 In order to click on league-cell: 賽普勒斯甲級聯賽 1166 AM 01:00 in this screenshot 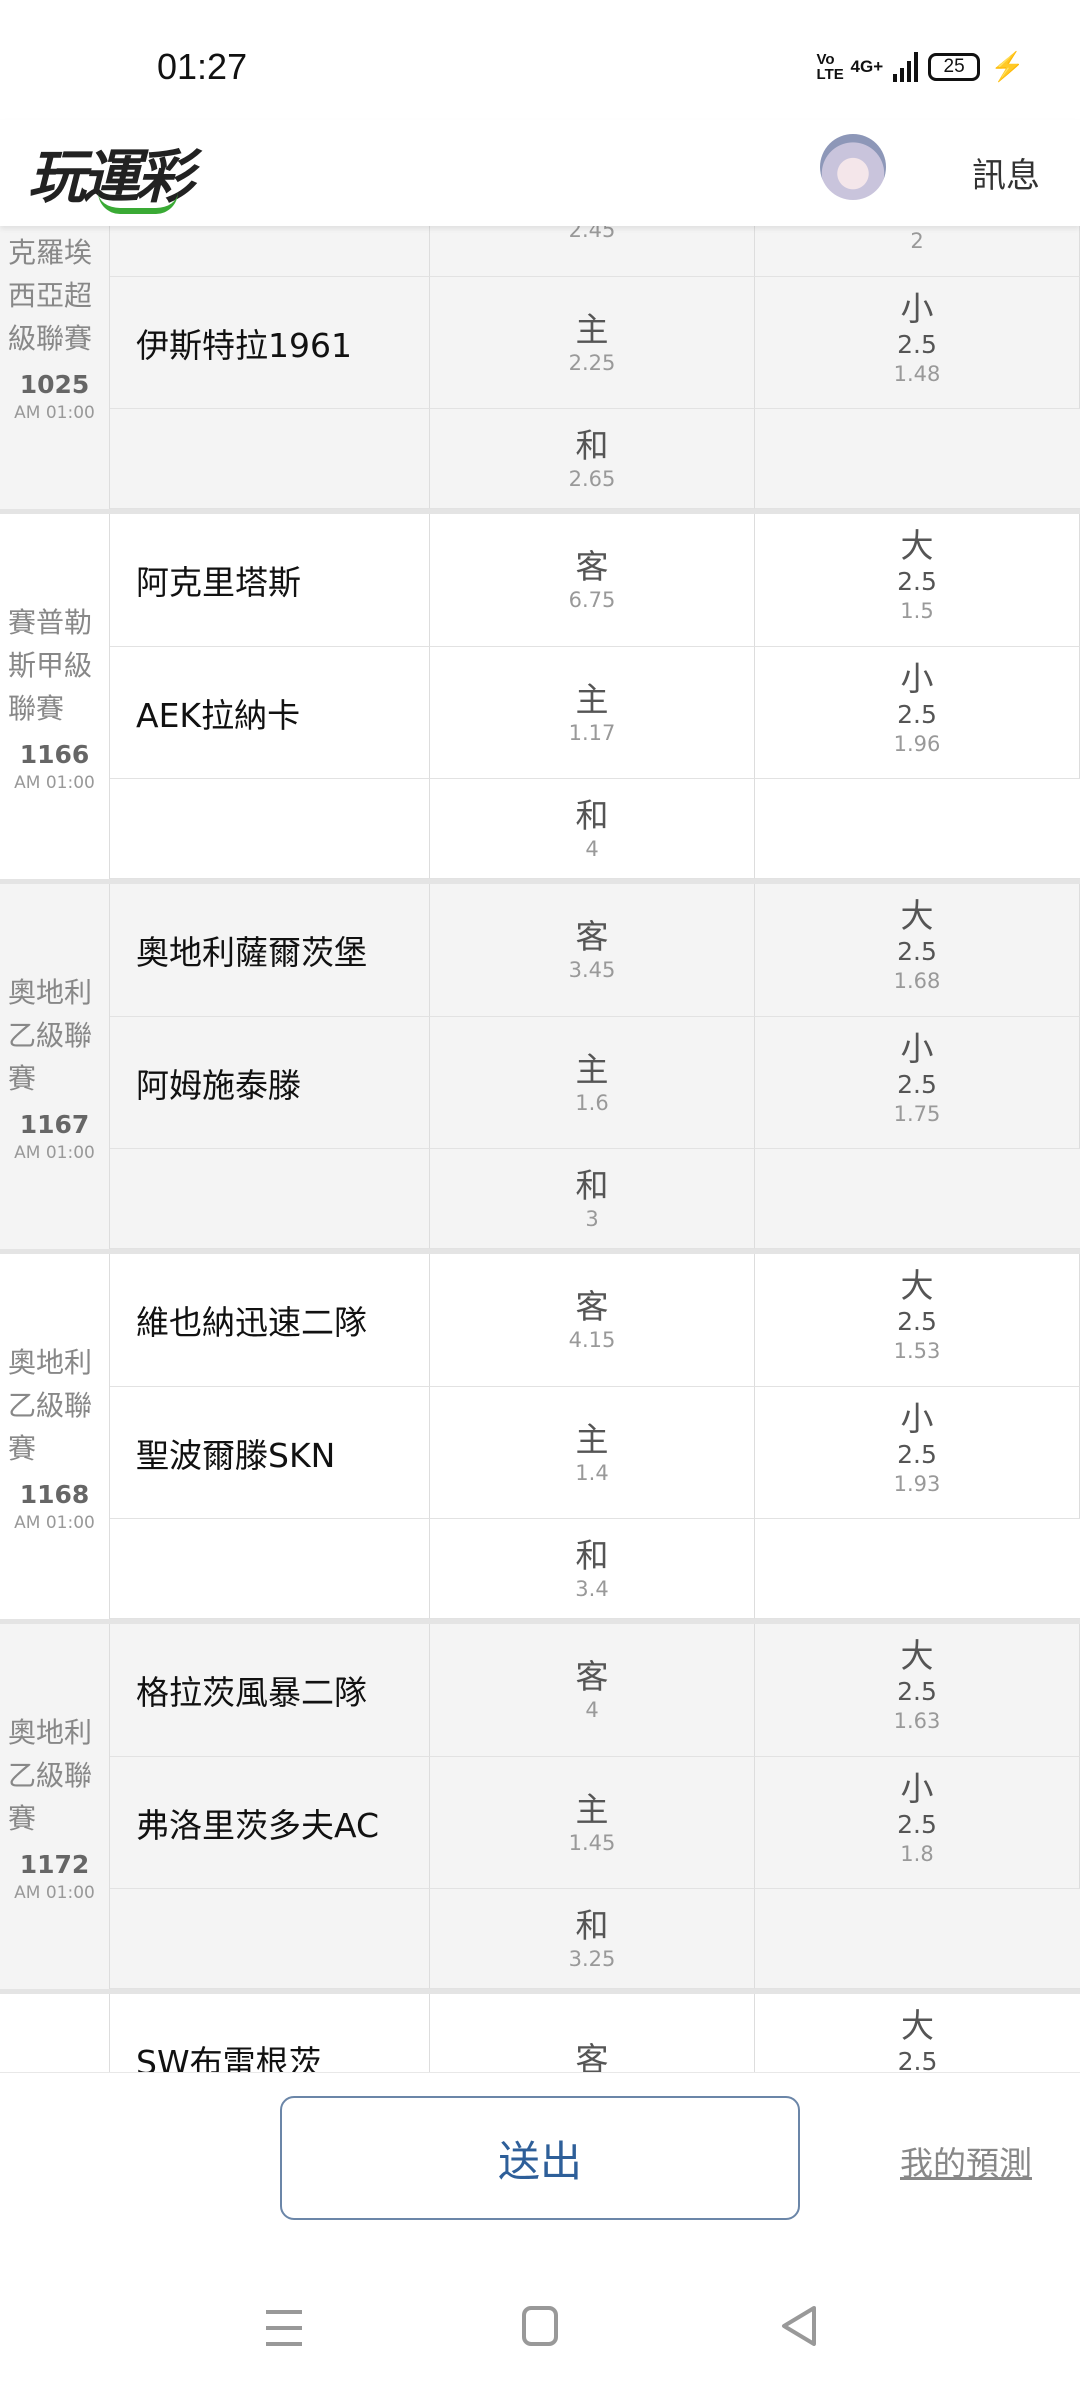, I will do `click(55, 696)`.